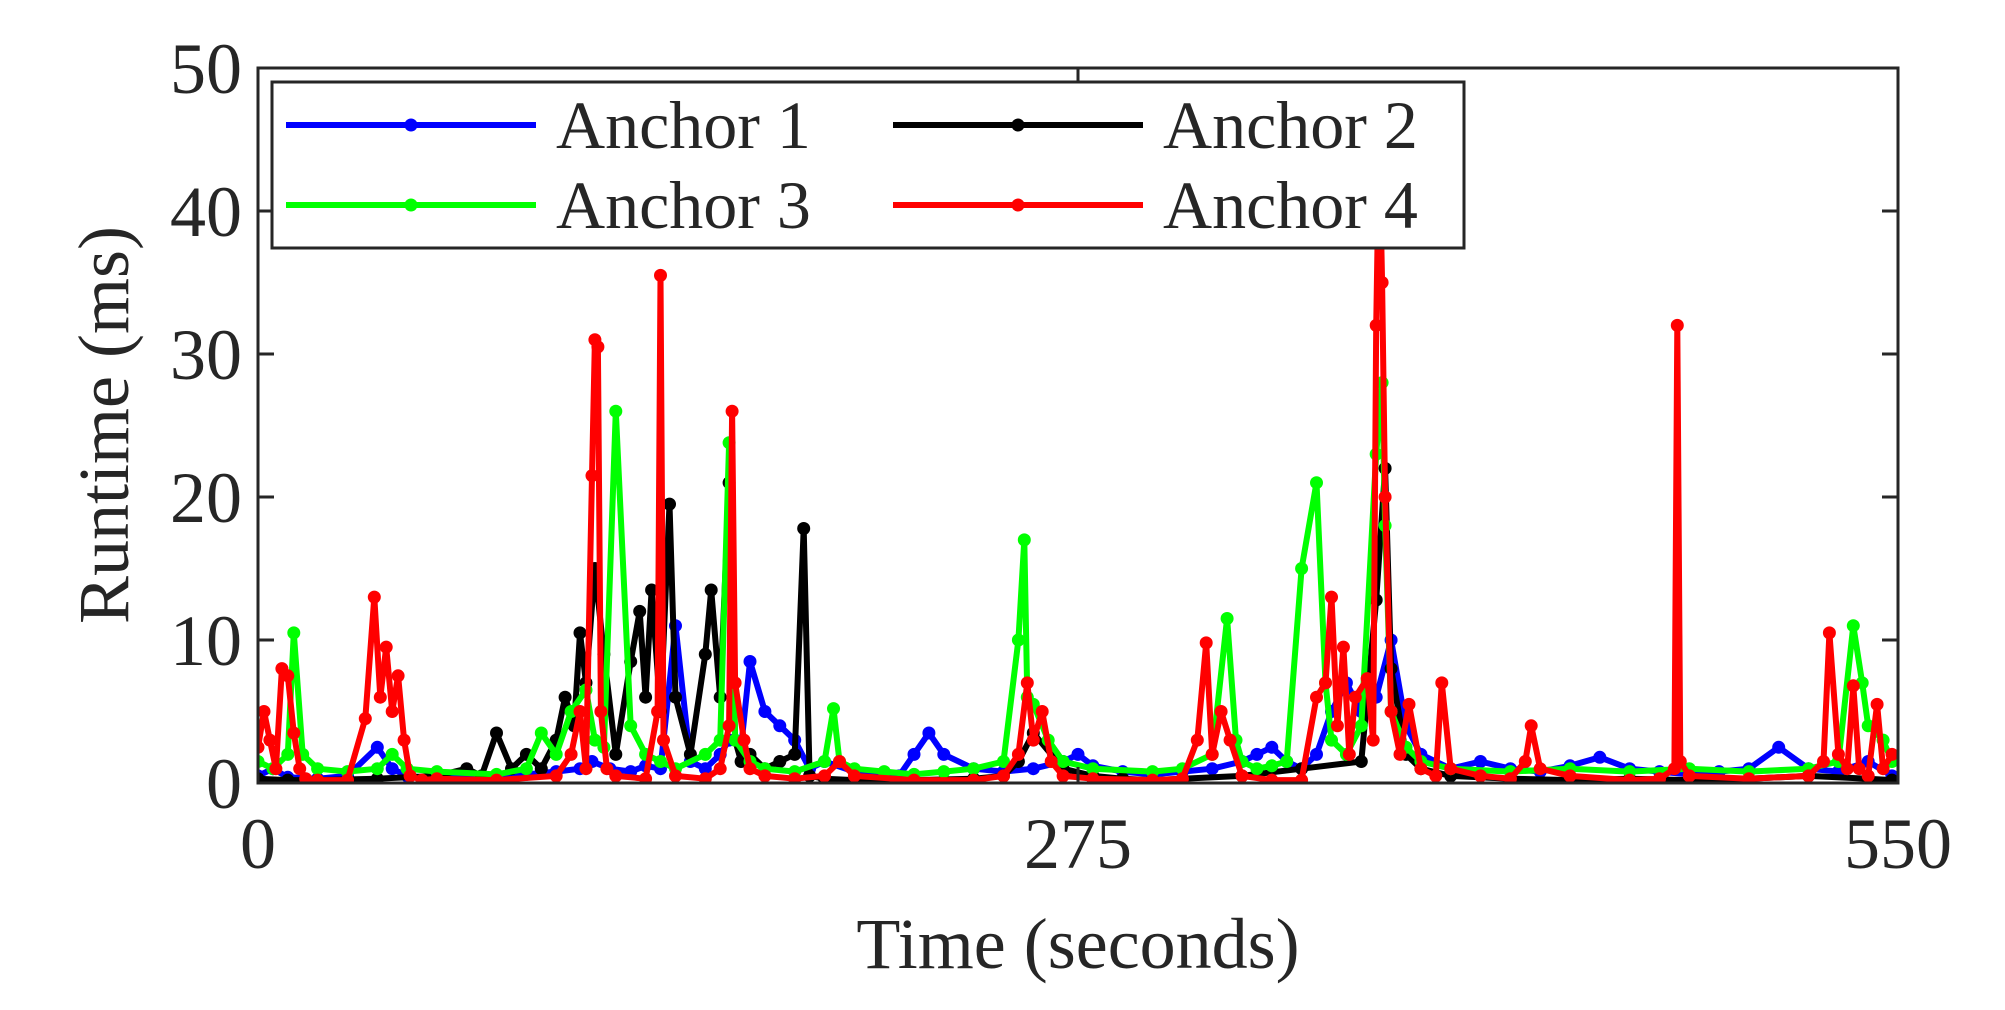 This screenshot has width=2005, height=1010. I want to click on legend-item: Anchor 1, so click(548, 125).